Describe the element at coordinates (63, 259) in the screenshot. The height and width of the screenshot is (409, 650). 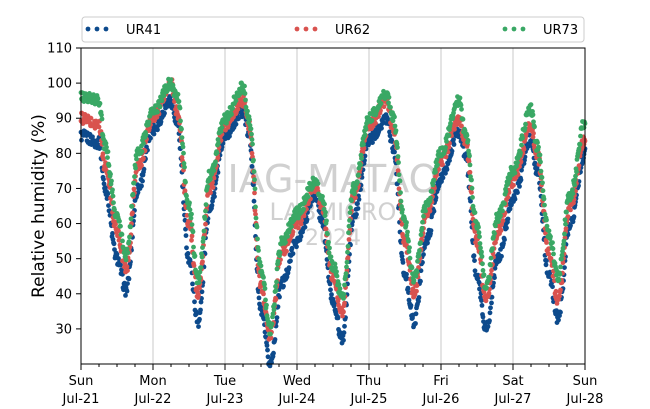
I see `y-tick-label: 50` at that location.